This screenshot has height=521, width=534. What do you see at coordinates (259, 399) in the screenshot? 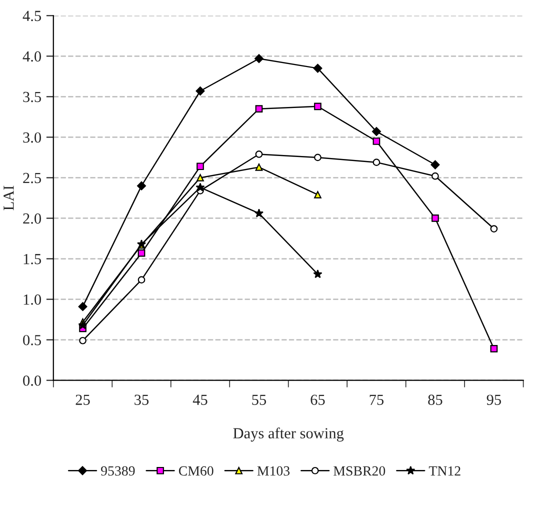
I see `x-tick-label: 55` at bounding box center [259, 399].